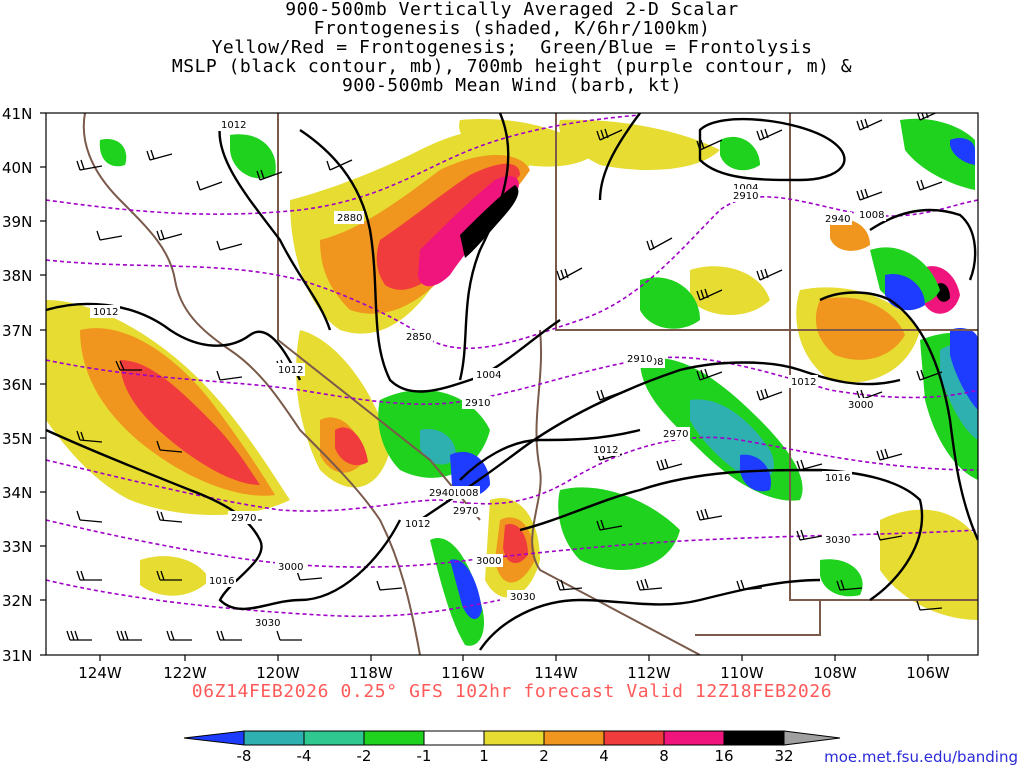  I want to click on colorbar, so click(512, 738).